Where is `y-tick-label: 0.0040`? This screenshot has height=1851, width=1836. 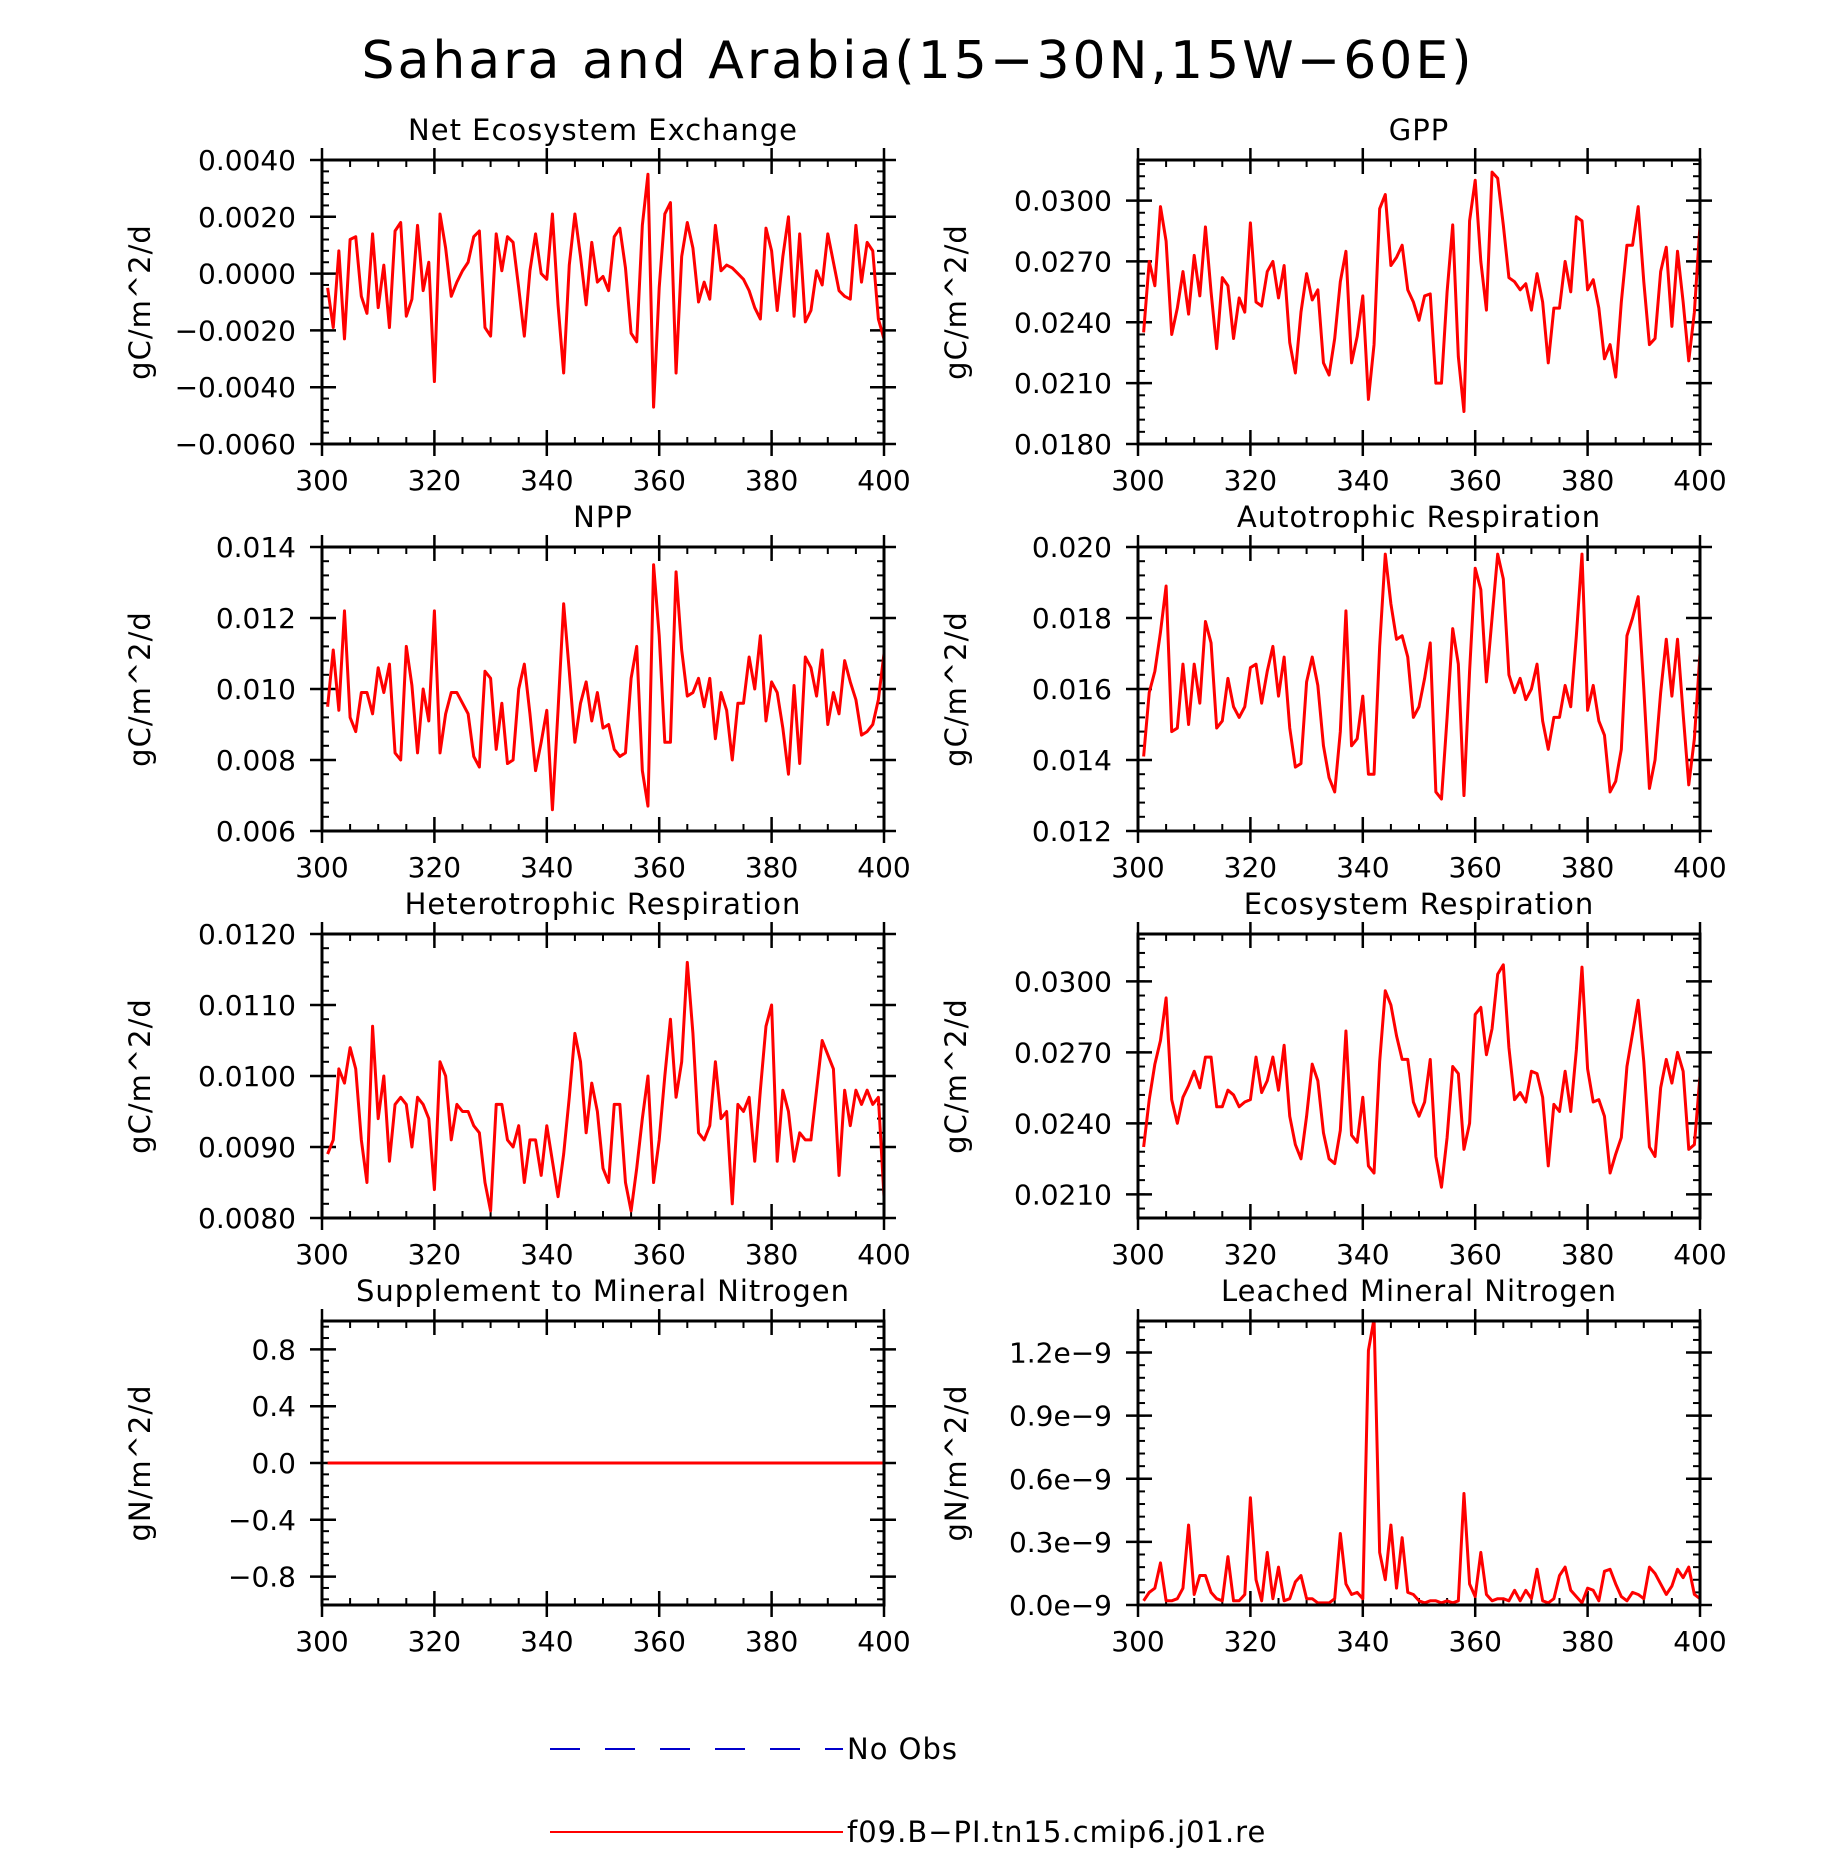 y-tick-label: 0.0040 is located at coordinates (247, 160).